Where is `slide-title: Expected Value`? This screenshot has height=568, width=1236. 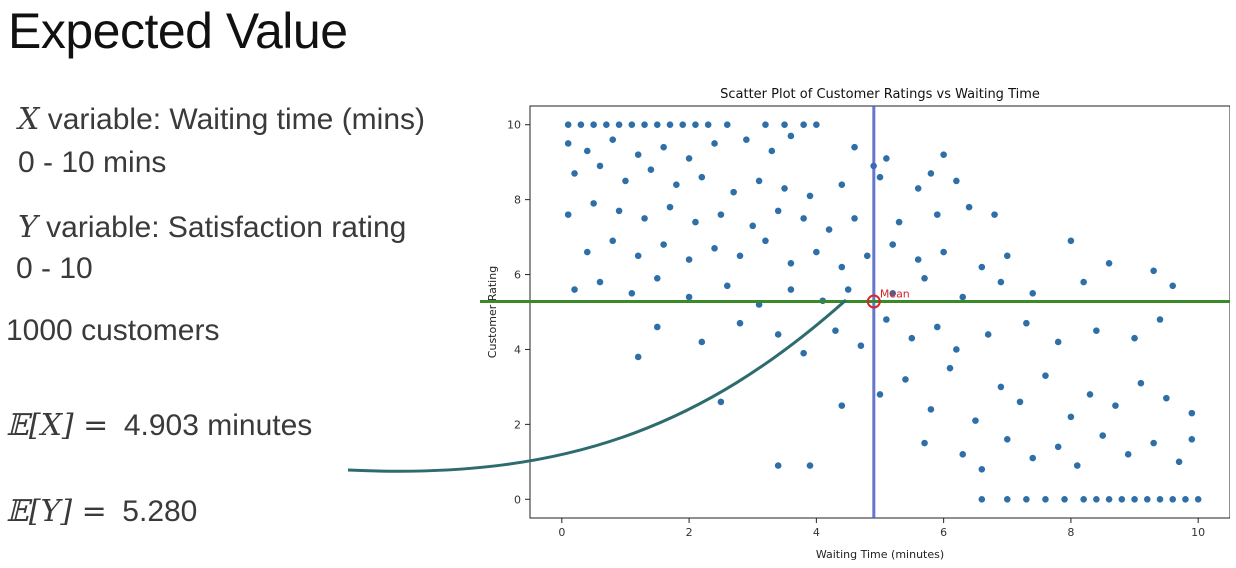 slide-title: Expected Value is located at coordinates (178, 31).